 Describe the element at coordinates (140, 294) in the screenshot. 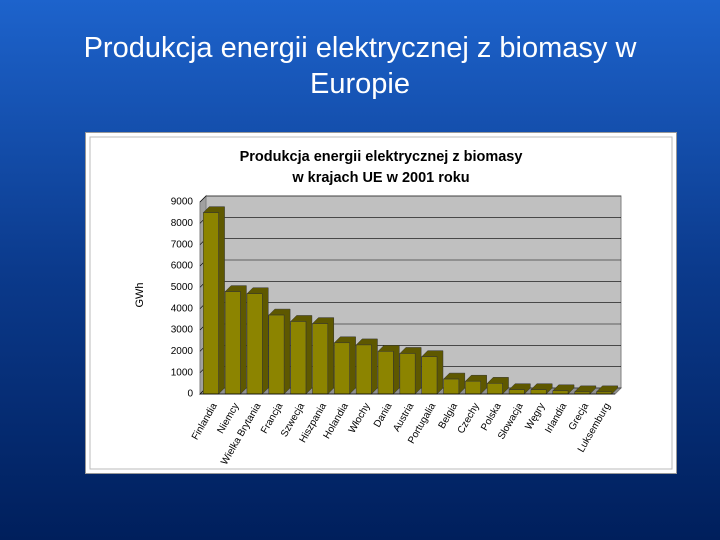

I see `y-axis-label: GWh` at that location.